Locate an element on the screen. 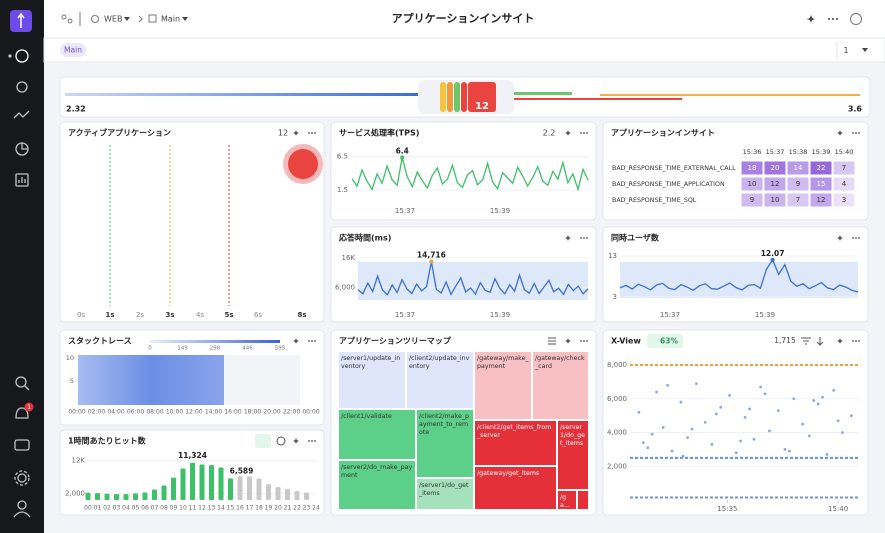 The image size is (885, 533). y-tick-label: 3 is located at coordinates (615, 297).